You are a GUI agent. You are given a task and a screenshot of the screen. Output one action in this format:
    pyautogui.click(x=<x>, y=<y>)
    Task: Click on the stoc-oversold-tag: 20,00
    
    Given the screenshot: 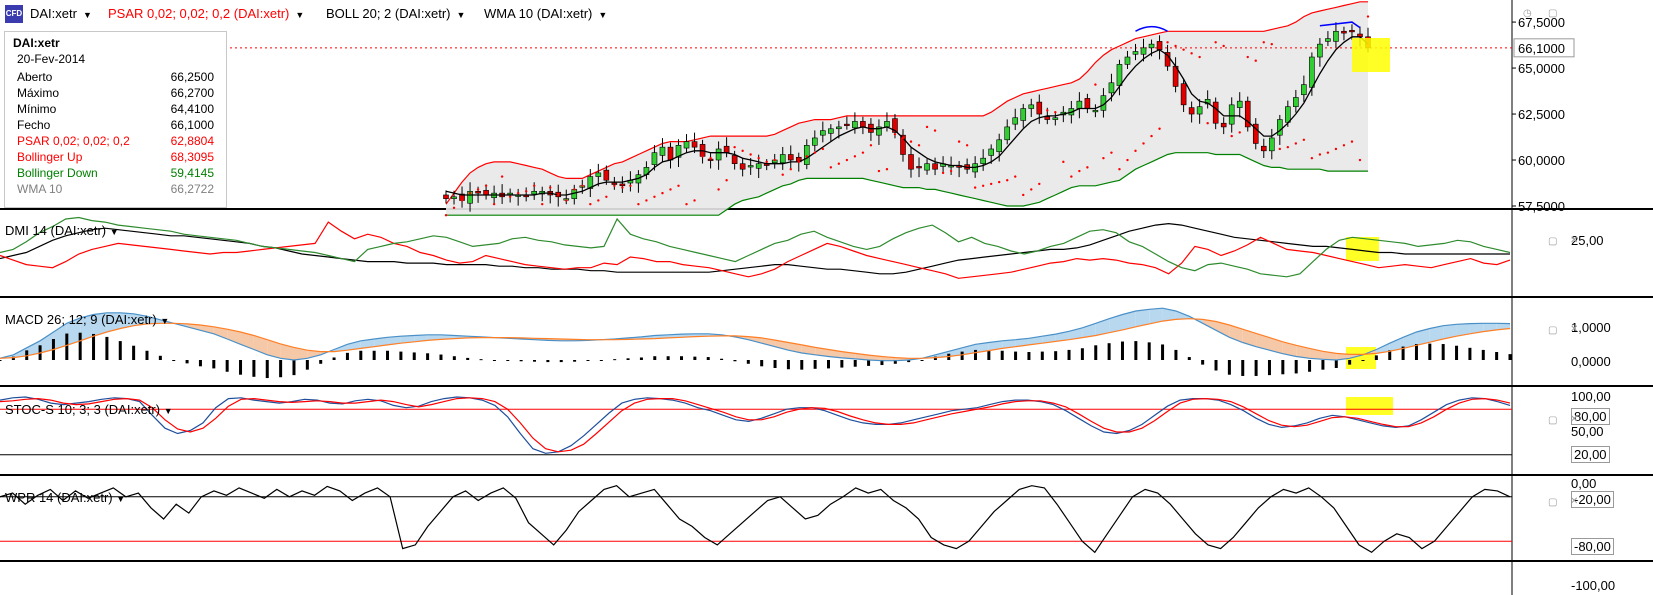 What is the action you would take?
    pyautogui.click(x=1590, y=454)
    